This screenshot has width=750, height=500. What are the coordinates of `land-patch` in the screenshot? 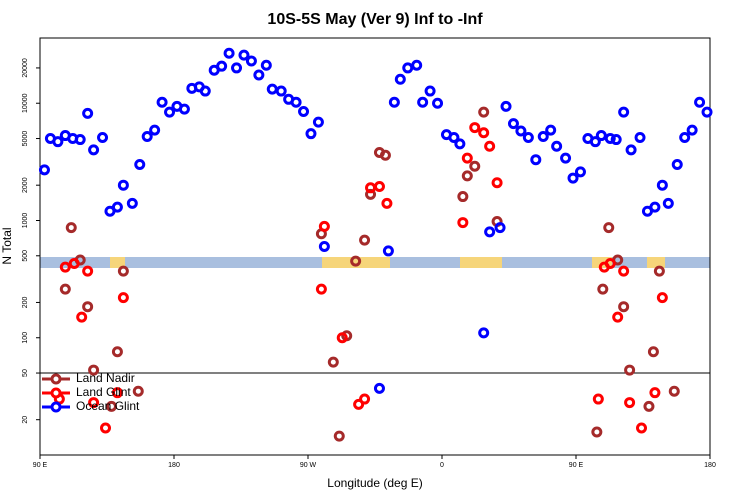 It's located at (481, 262).